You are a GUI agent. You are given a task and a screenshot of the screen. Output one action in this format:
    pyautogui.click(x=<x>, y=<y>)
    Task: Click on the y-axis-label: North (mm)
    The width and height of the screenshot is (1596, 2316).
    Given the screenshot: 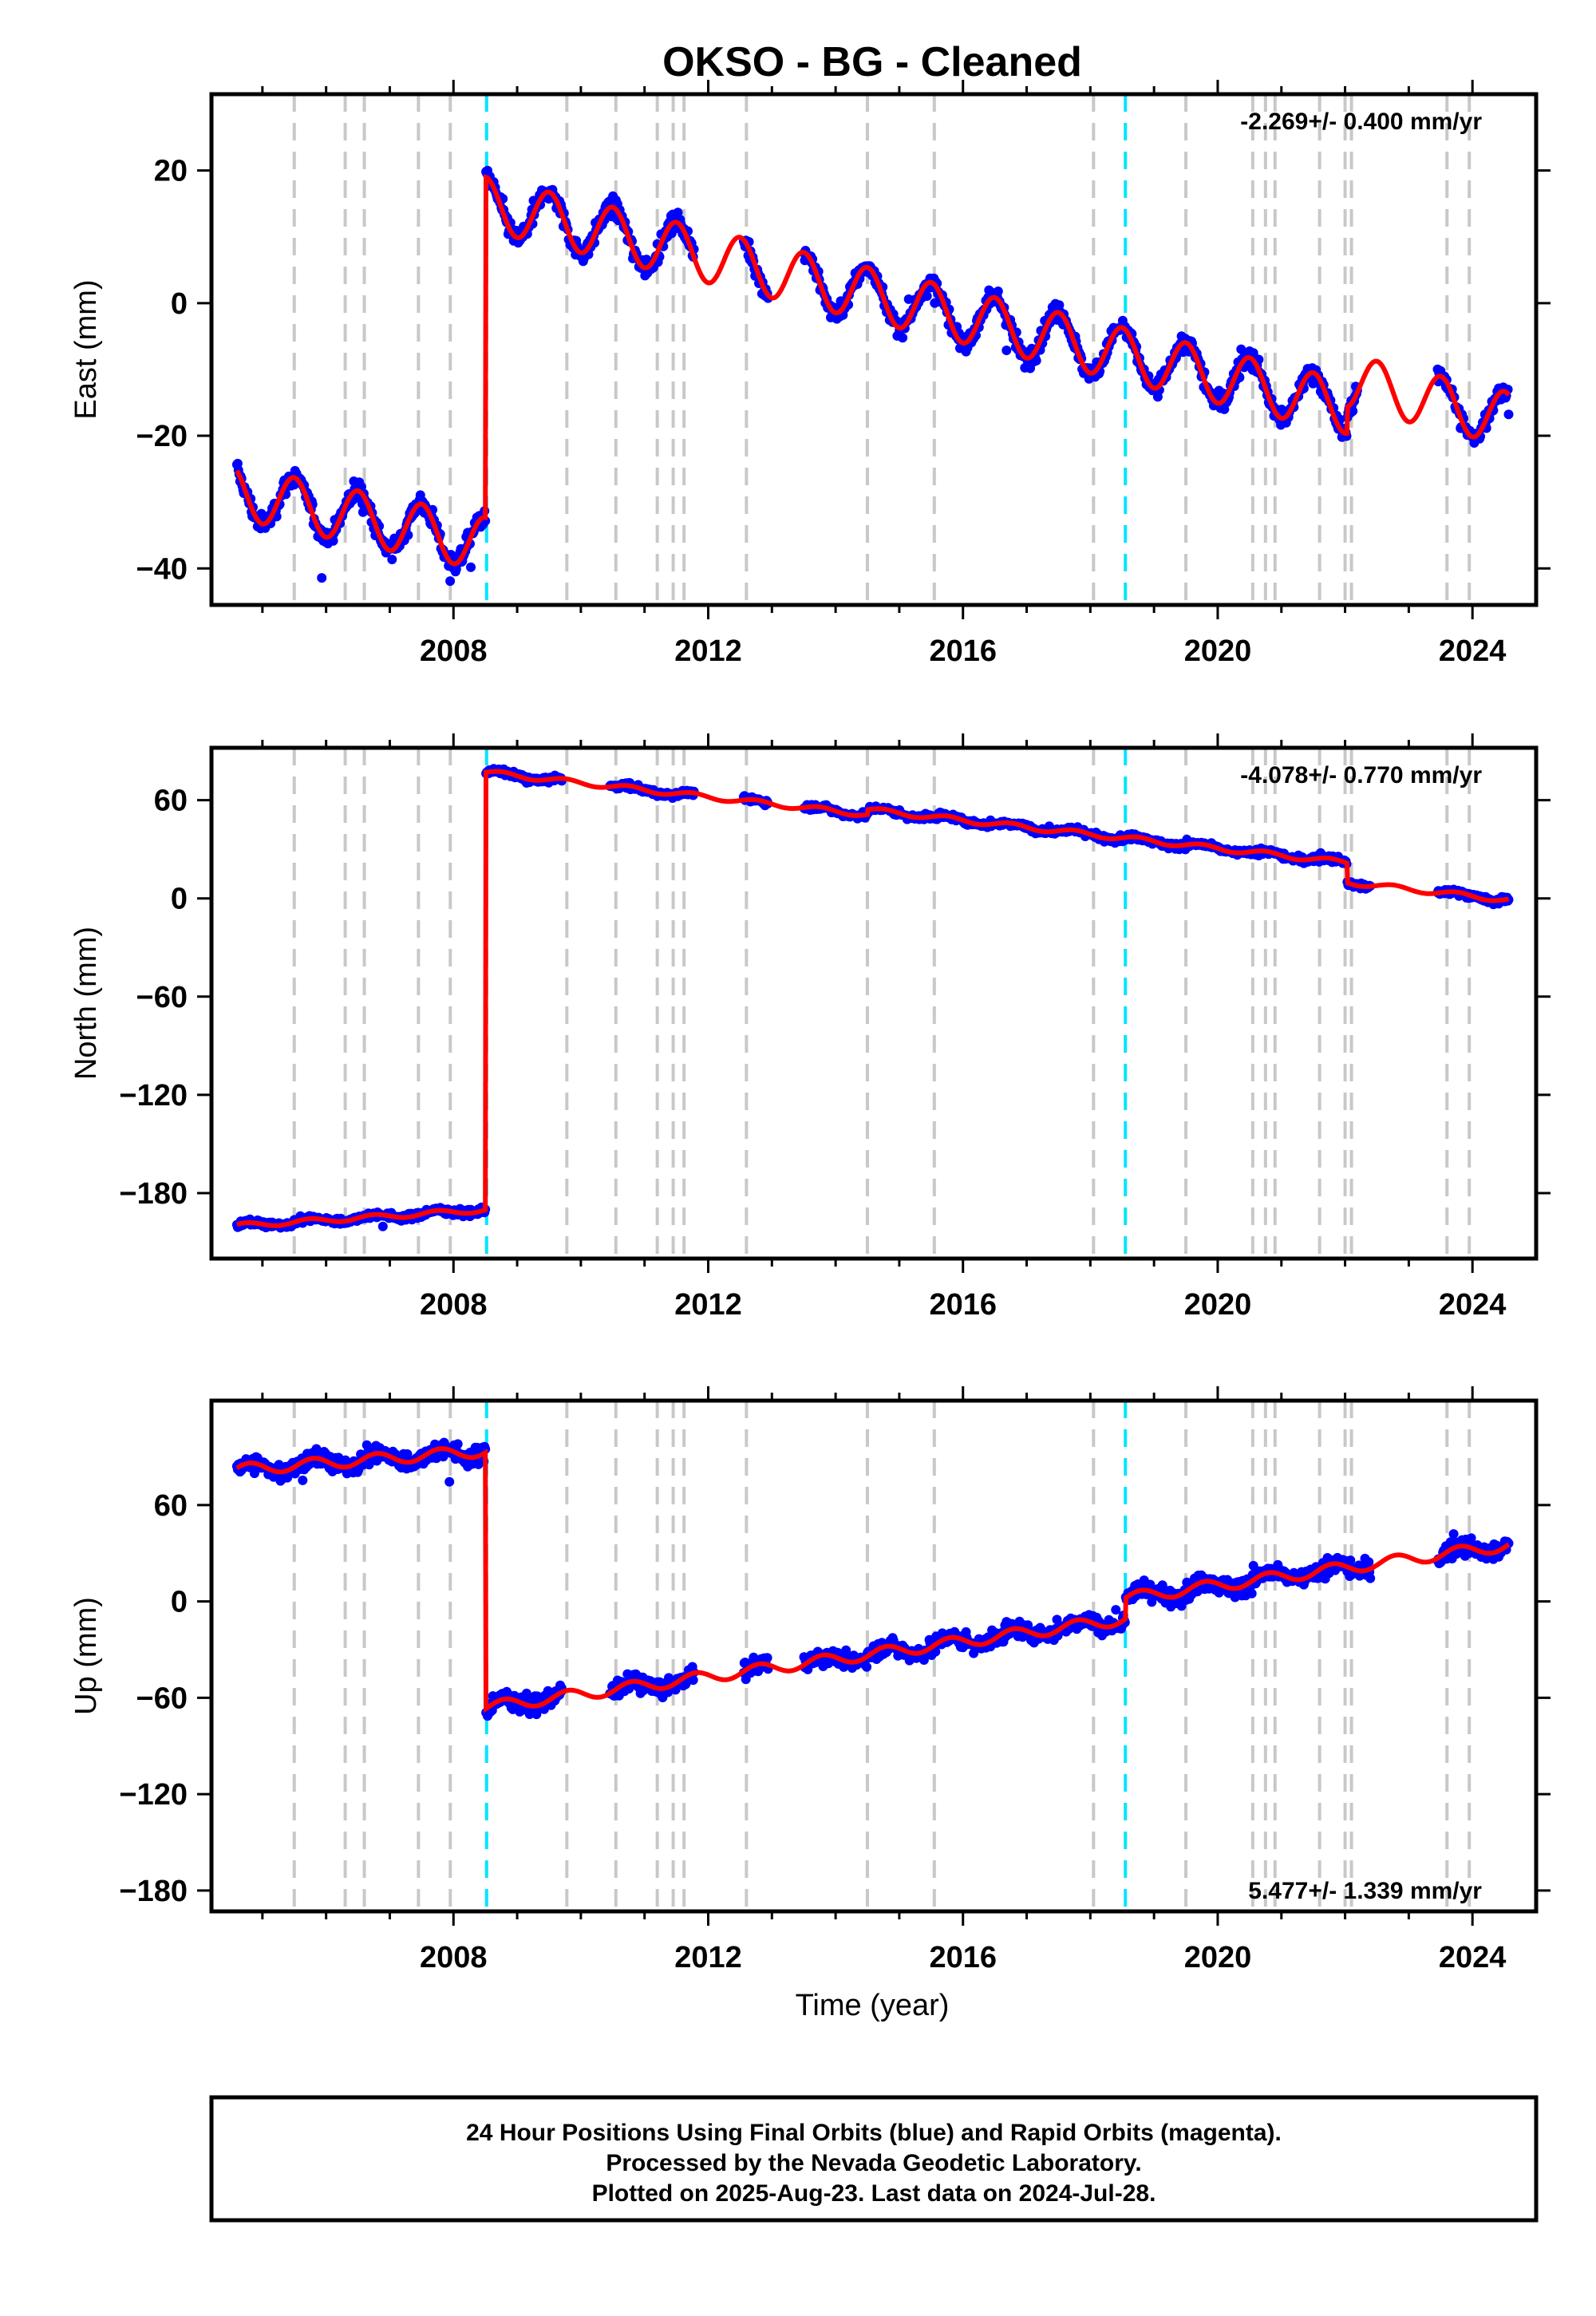 What is the action you would take?
    pyautogui.click(x=86, y=1003)
    